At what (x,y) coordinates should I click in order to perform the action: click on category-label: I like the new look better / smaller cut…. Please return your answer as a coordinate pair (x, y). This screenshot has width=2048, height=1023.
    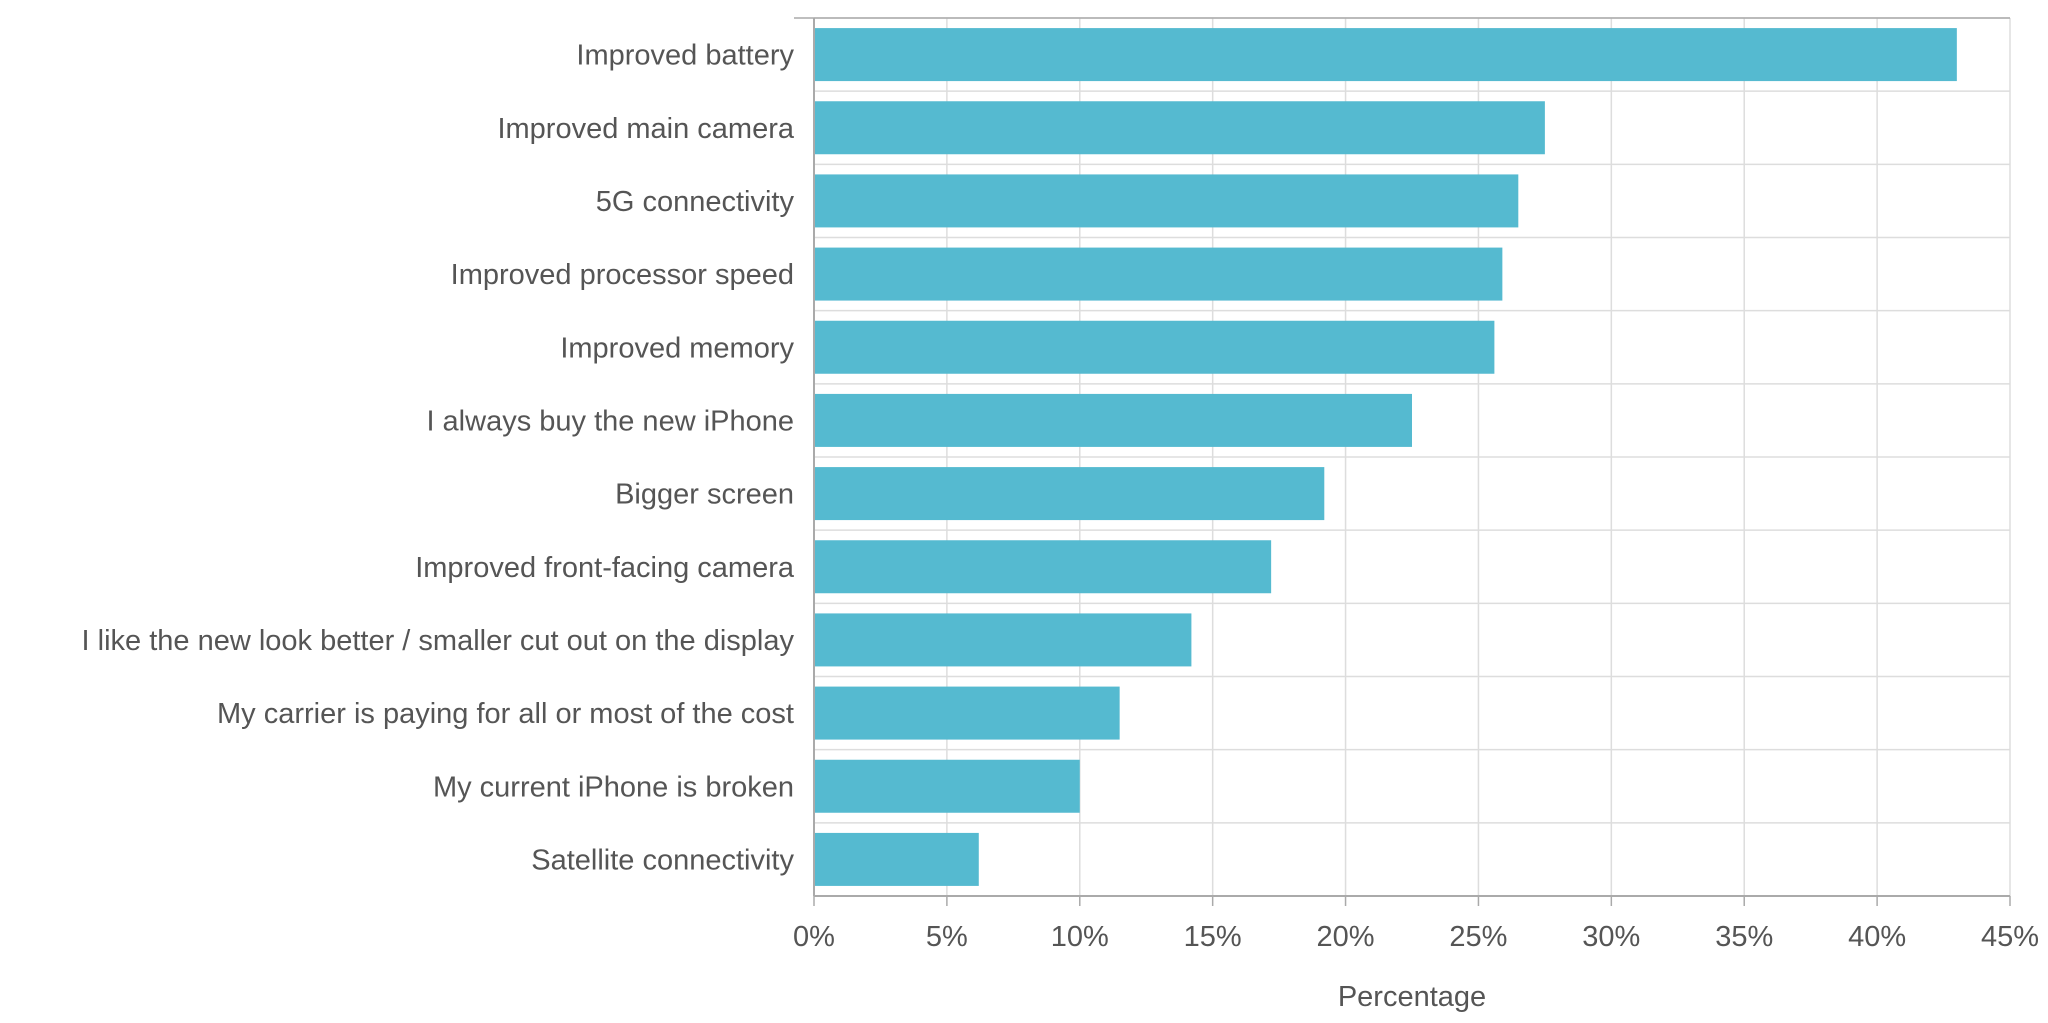
    Looking at the image, I should click on (438, 641).